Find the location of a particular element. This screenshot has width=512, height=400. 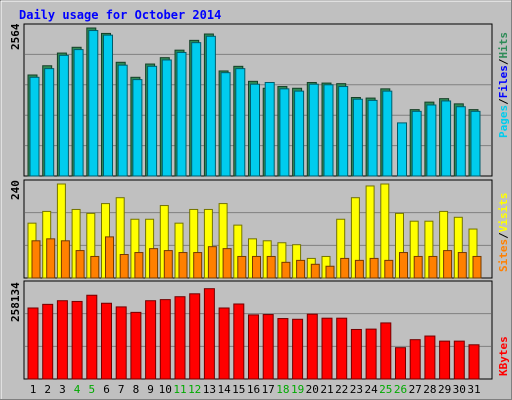

legend-entry: Visits is located at coordinates (503, 213).